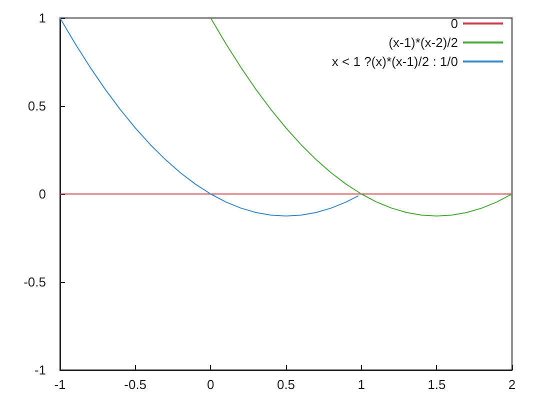 The height and width of the screenshot is (405, 540). Describe the element at coordinates (423, 42) in the screenshot. I see `legend-label: (x-1)*(x-2)/2` at that location.